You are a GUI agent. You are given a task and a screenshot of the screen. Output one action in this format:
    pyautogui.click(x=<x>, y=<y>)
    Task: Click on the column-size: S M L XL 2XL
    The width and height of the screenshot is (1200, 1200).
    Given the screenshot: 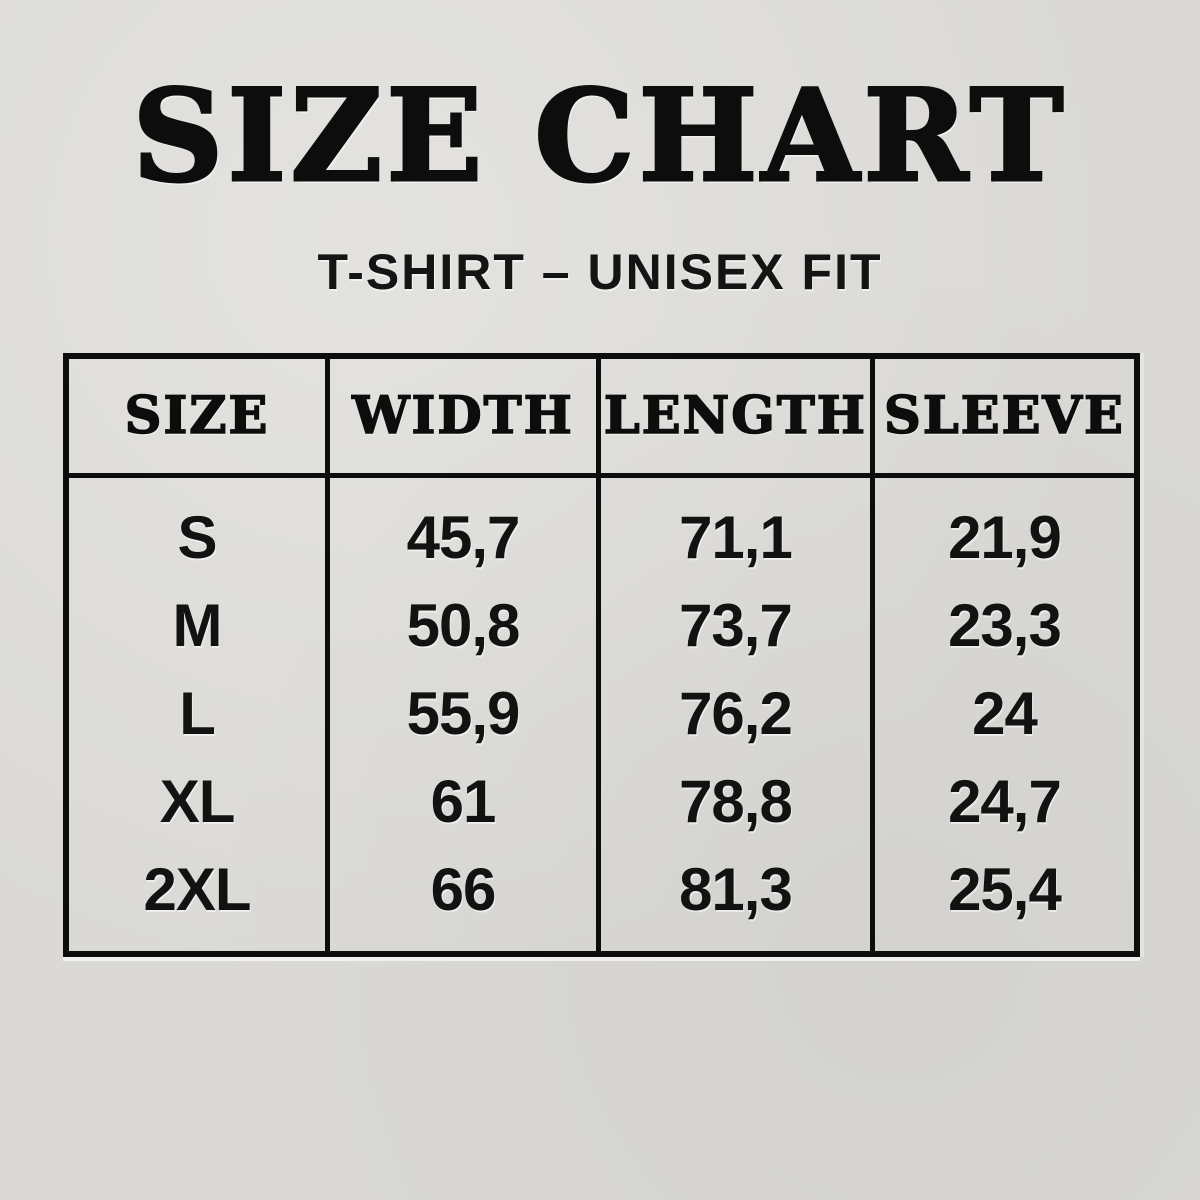 What is the action you would take?
    pyautogui.click(x=200, y=714)
    